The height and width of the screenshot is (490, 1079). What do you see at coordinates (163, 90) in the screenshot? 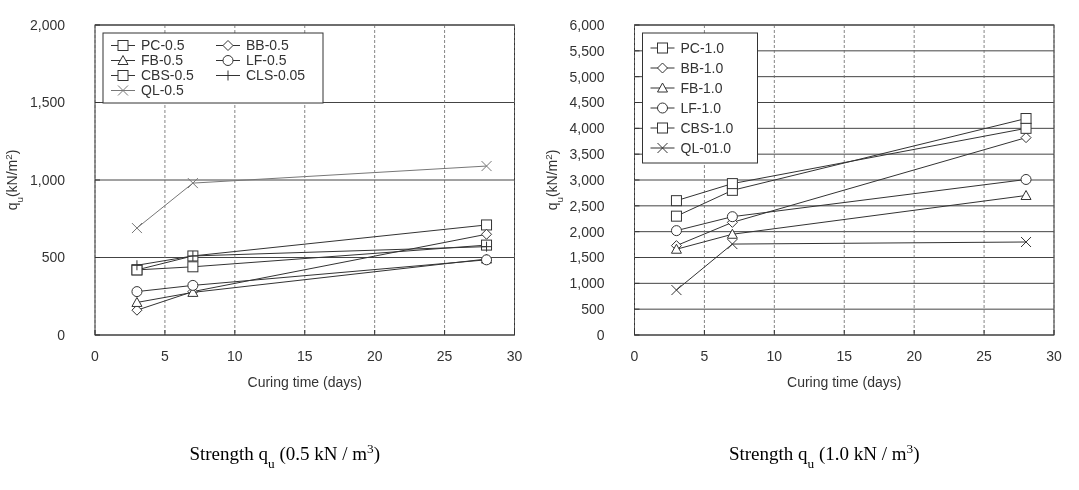
I see `legend-label: QL-0.5` at bounding box center [163, 90].